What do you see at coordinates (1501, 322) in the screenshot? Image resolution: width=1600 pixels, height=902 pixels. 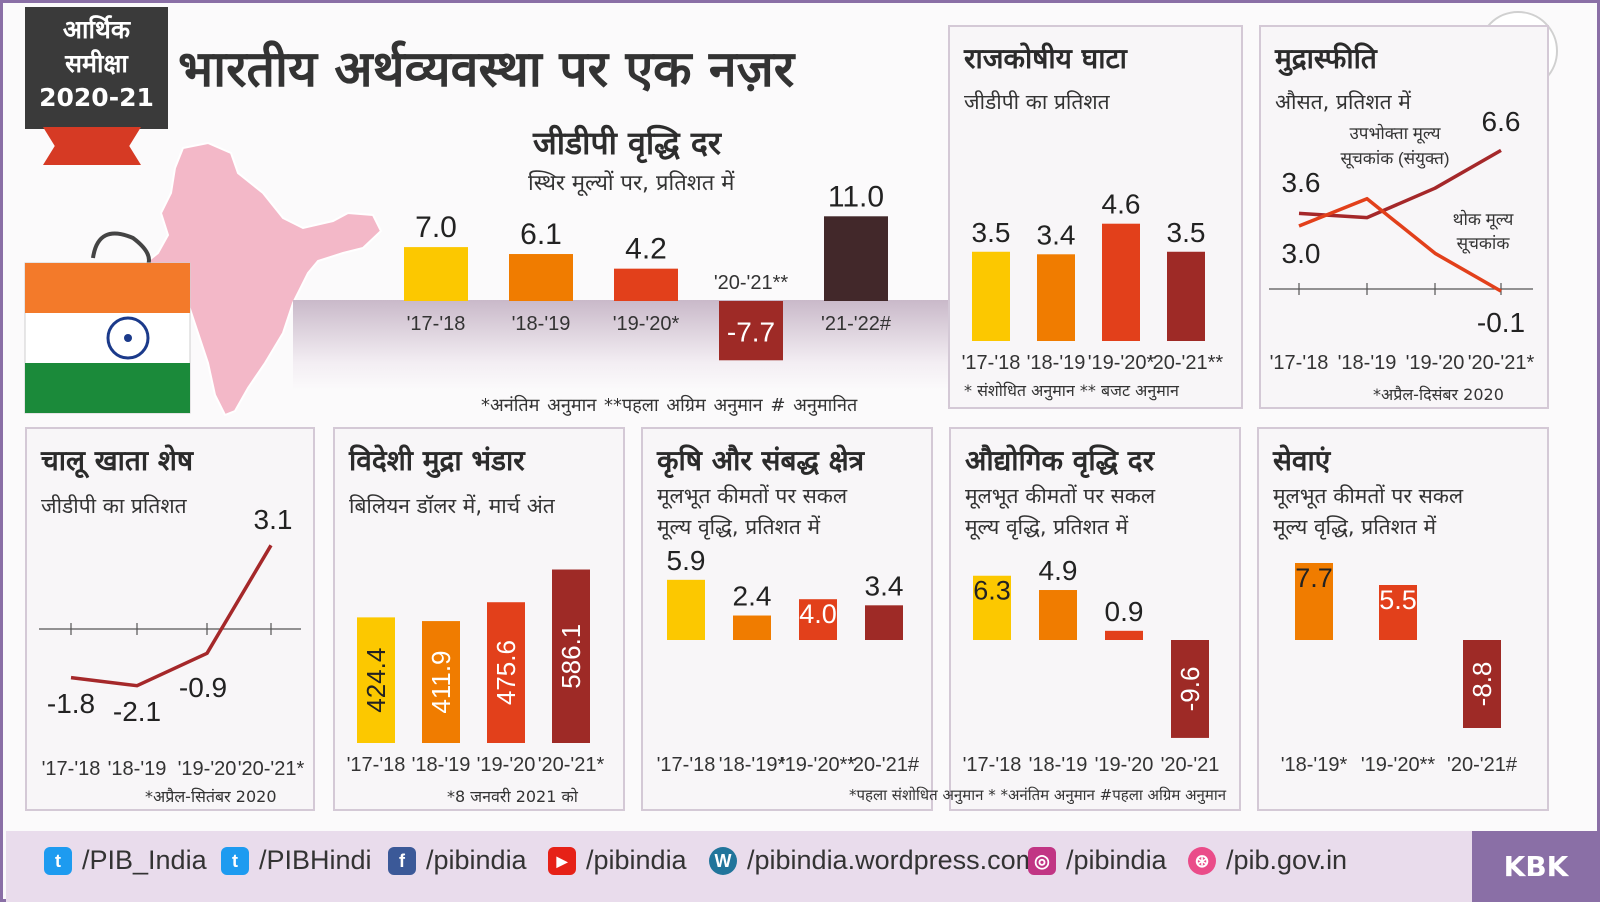 I see `data-label-inflation: -0.1` at bounding box center [1501, 322].